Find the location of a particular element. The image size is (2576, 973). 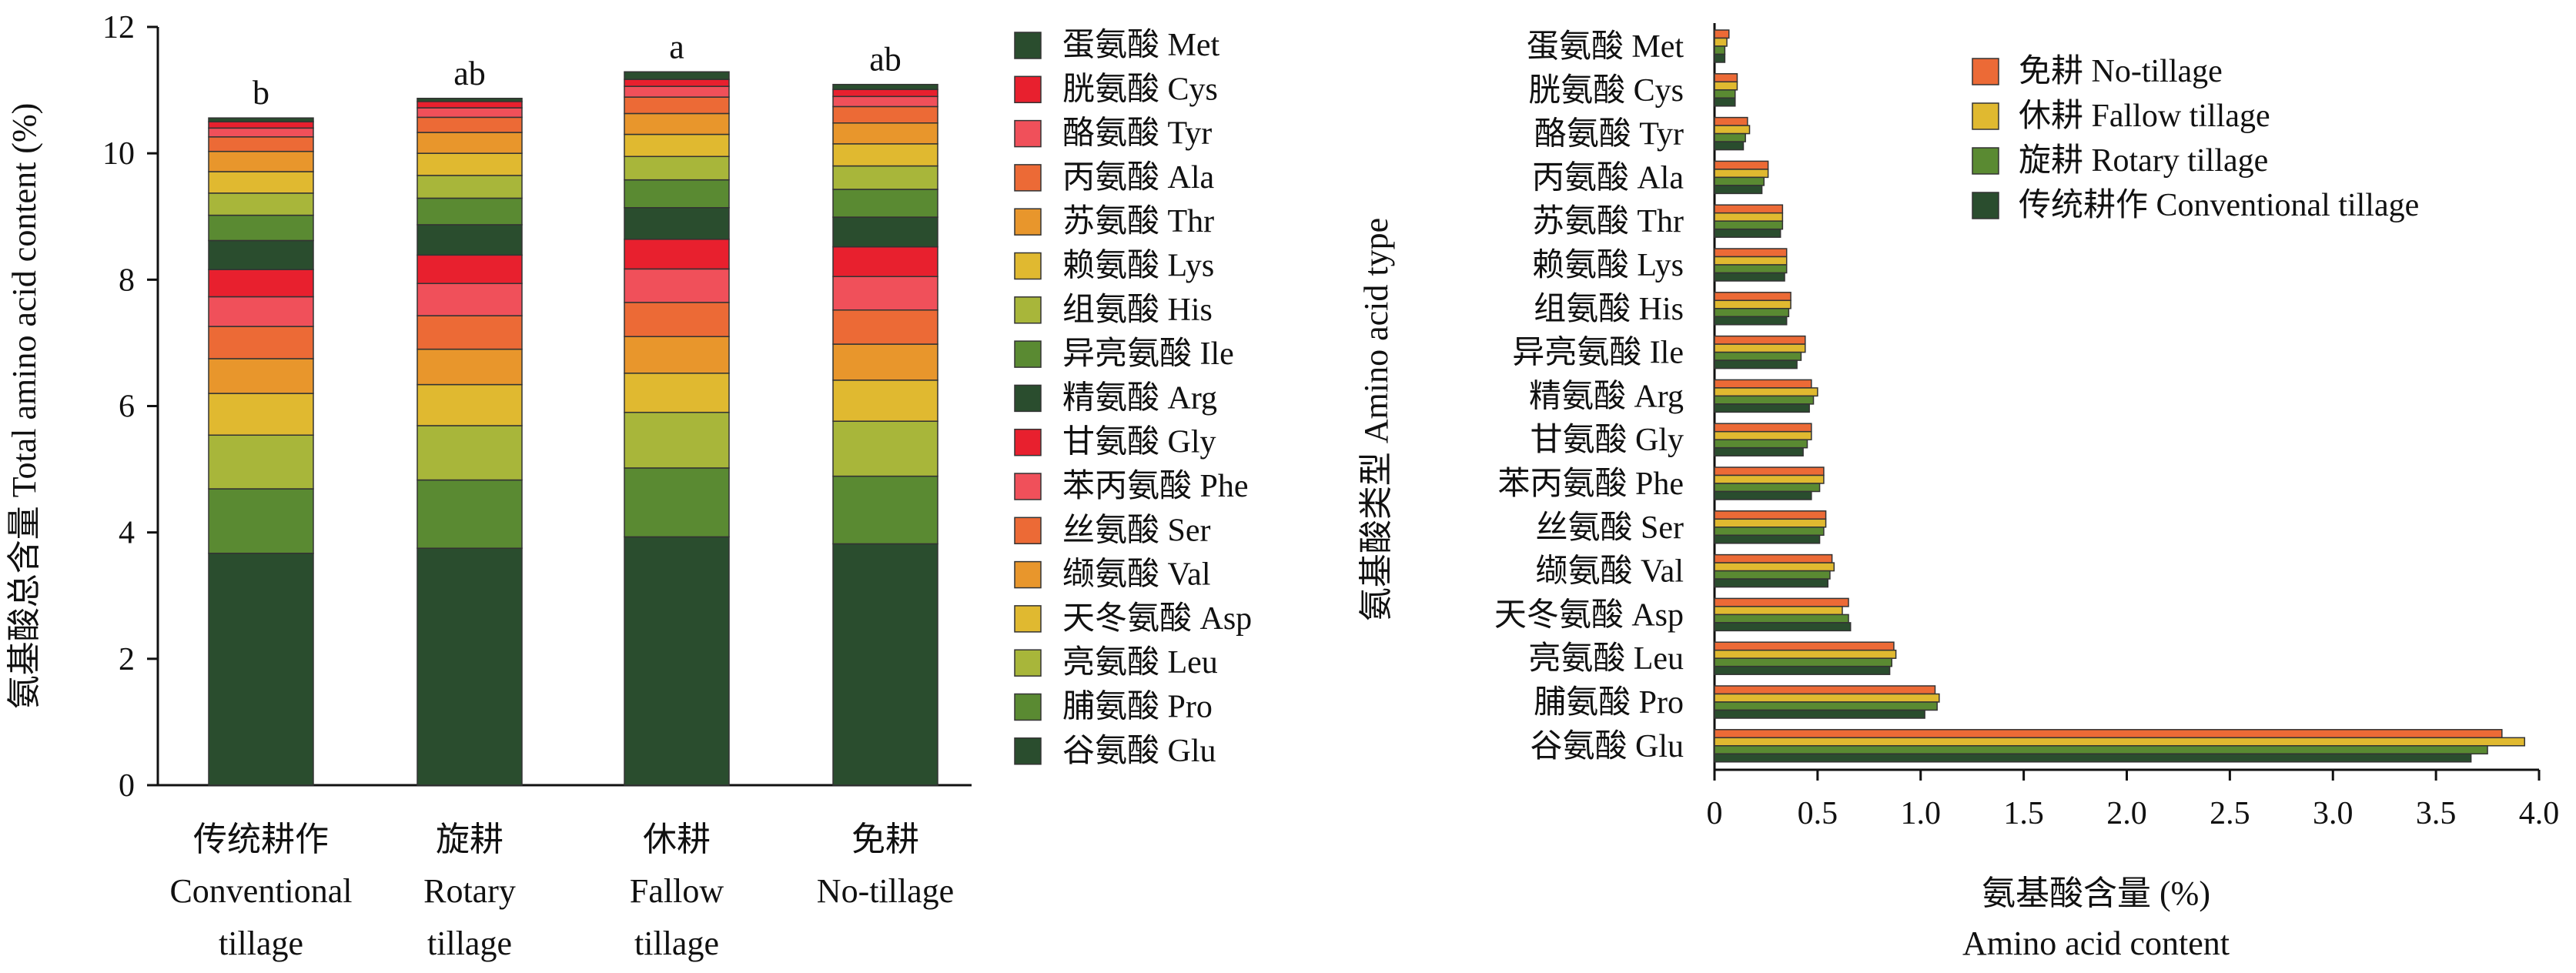

legend-label: 丙氨酸 Ala is located at coordinates (1139, 178).